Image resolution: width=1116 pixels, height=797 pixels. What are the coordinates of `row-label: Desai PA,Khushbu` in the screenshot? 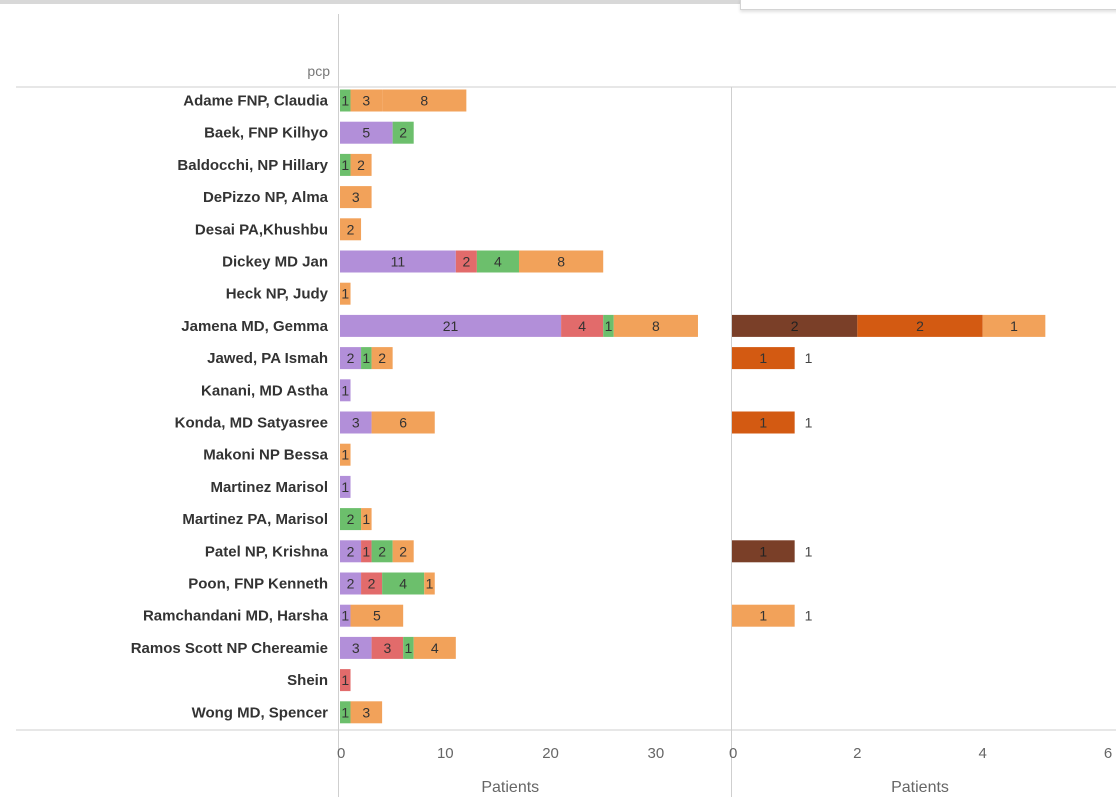 It's located at (261, 229).